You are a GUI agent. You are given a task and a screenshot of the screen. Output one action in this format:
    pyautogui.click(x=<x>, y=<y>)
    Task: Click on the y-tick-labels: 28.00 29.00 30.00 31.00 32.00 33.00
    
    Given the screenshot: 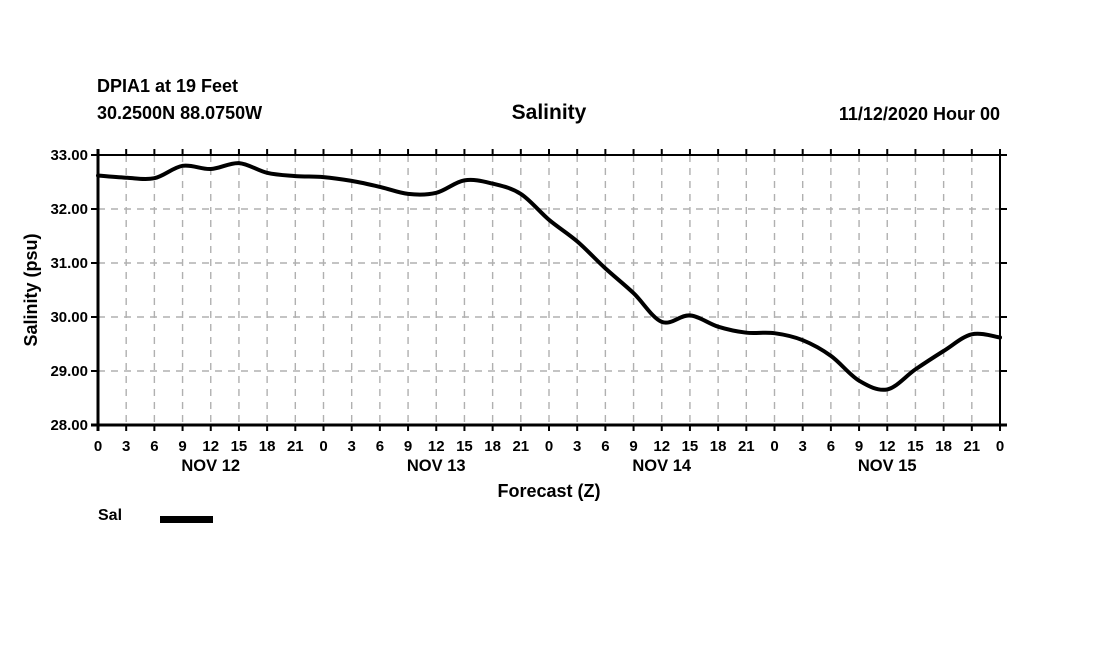 What is the action you would take?
    pyautogui.click(x=69, y=290)
    